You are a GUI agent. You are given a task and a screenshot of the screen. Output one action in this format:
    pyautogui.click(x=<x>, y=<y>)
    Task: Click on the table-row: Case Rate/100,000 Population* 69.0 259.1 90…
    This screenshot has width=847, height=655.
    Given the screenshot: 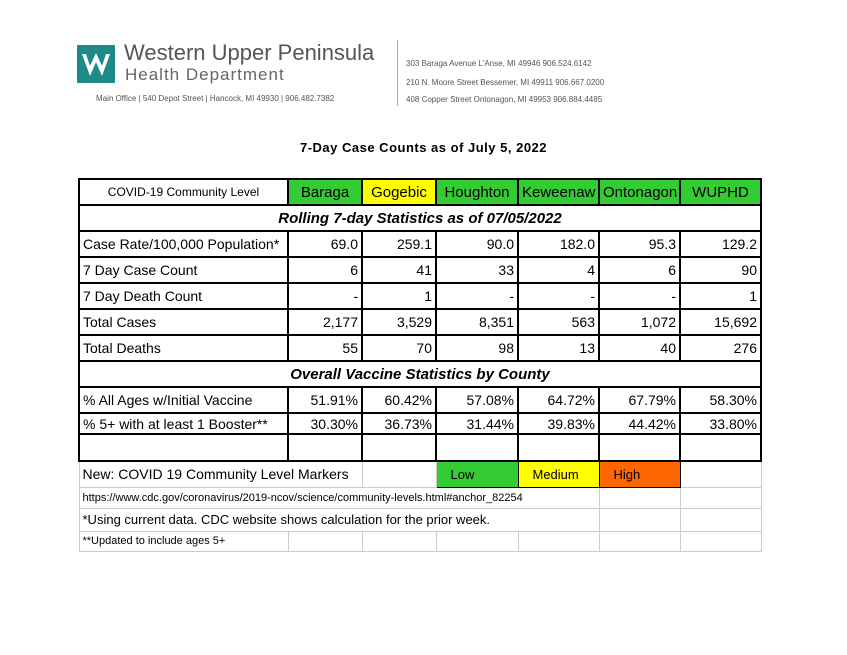 What is the action you would take?
    pyautogui.click(x=420, y=244)
    